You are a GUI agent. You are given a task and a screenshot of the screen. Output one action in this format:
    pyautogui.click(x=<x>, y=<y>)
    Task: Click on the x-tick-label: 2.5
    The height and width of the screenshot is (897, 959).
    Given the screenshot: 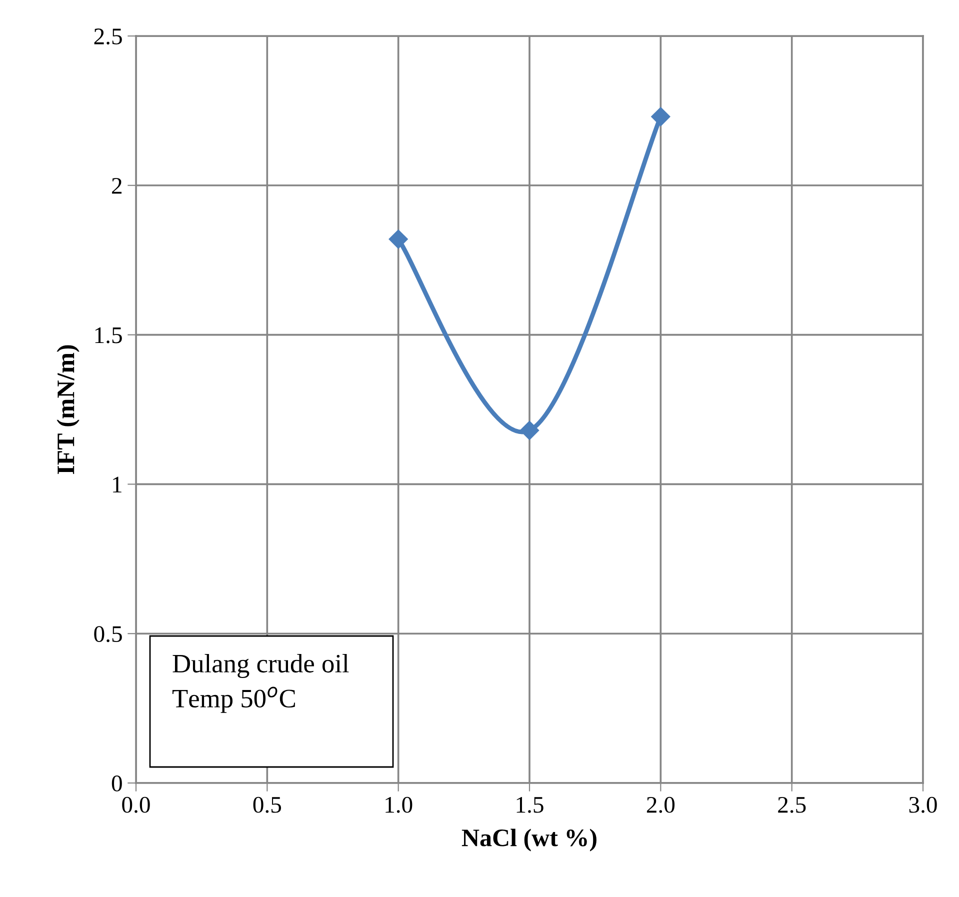 What is the action you would take?
    pyautogui.click(x=792, y=804)
    